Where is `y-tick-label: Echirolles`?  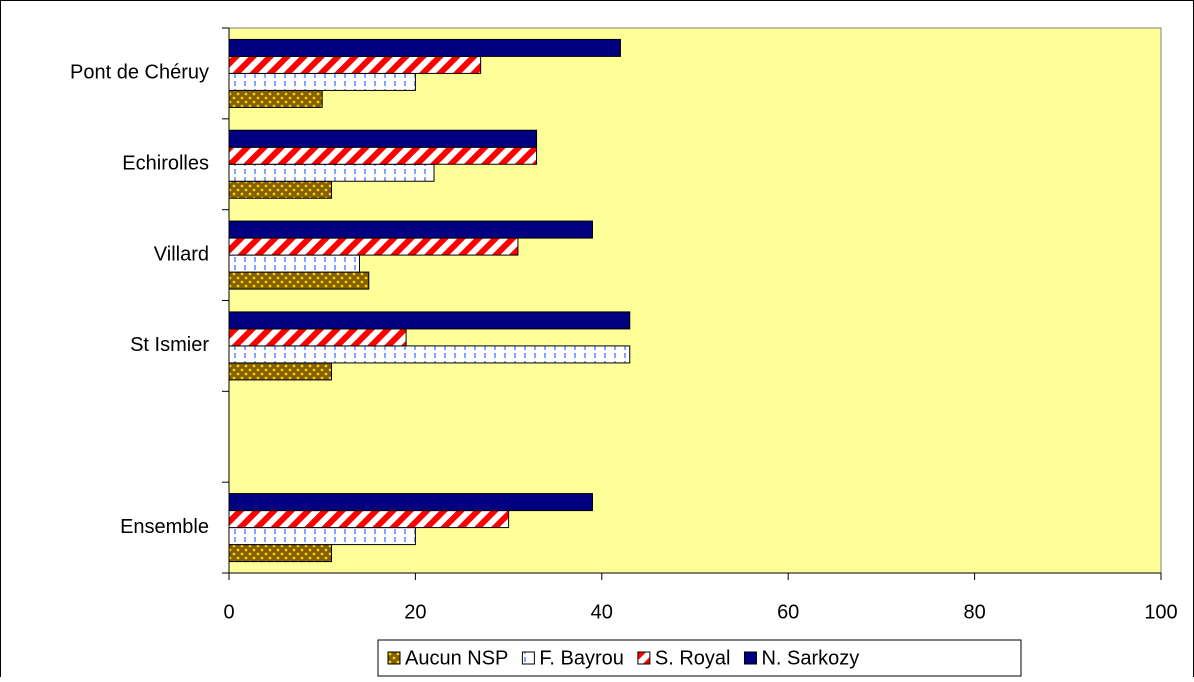
y-tick-label: Echirolles is located at coordinates (165, 164).